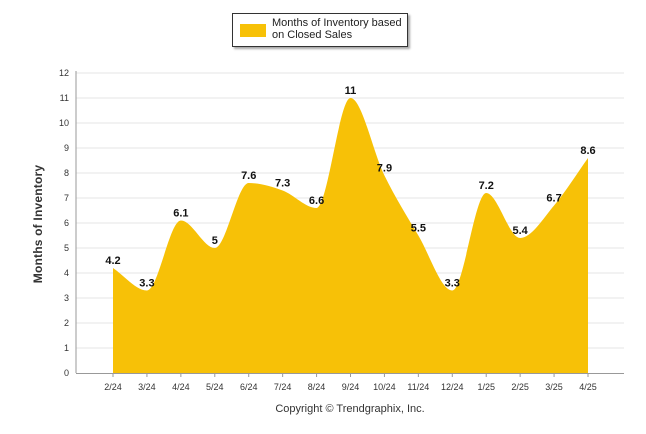 This screenshot has height=434, width=646. What do you see at coordinates (66, 323) in the screenshot?
I see `y-tick-label: 2` at bounding box center [66, 323].